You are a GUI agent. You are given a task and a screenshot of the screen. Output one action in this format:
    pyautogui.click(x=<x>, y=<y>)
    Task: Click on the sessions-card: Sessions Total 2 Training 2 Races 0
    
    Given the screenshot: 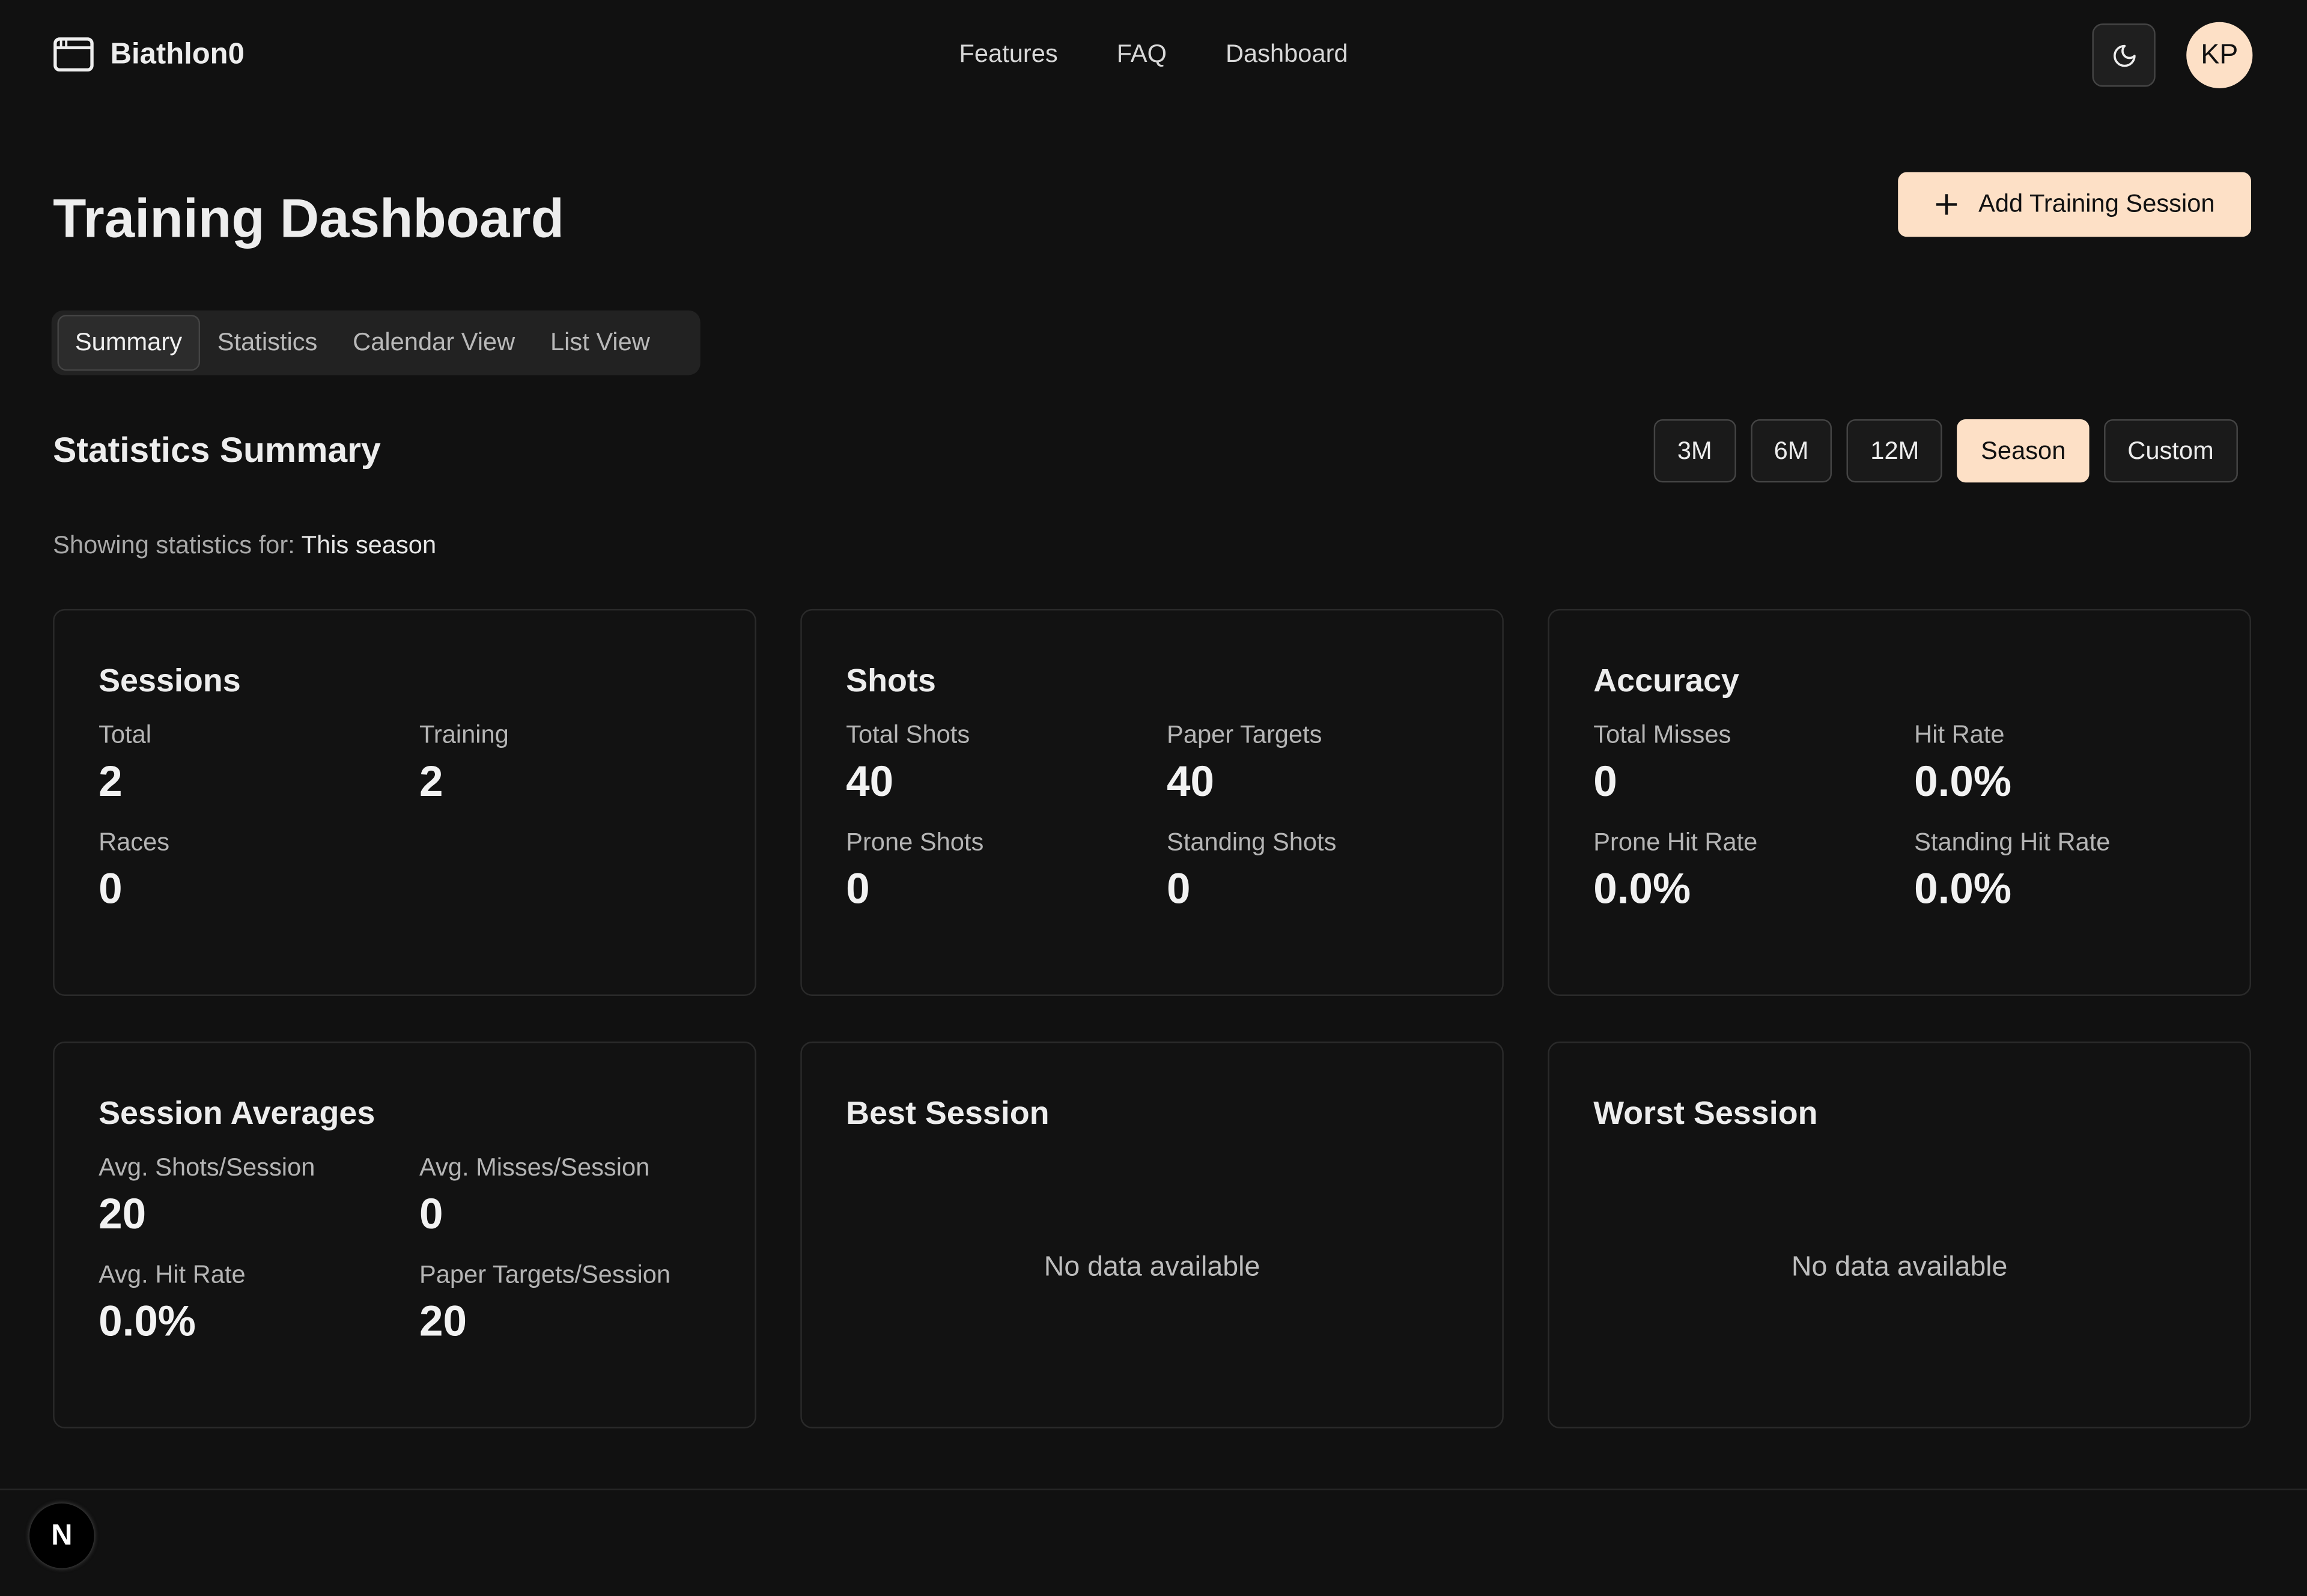 What is the action you would take?
    pyautogui.click(x=405, y=802)
    